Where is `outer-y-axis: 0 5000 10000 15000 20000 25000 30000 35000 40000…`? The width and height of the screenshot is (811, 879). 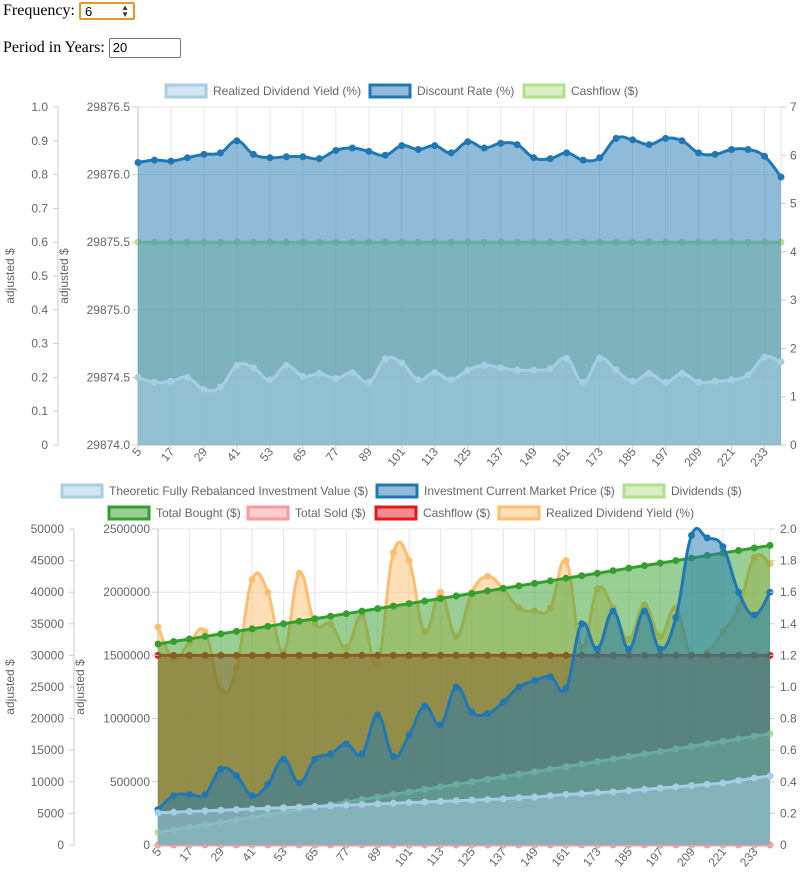 outer-y-axis: 0 5000 10000 15000 20000 25000 30000 35000 40000… is located at coordinates (39, 687).